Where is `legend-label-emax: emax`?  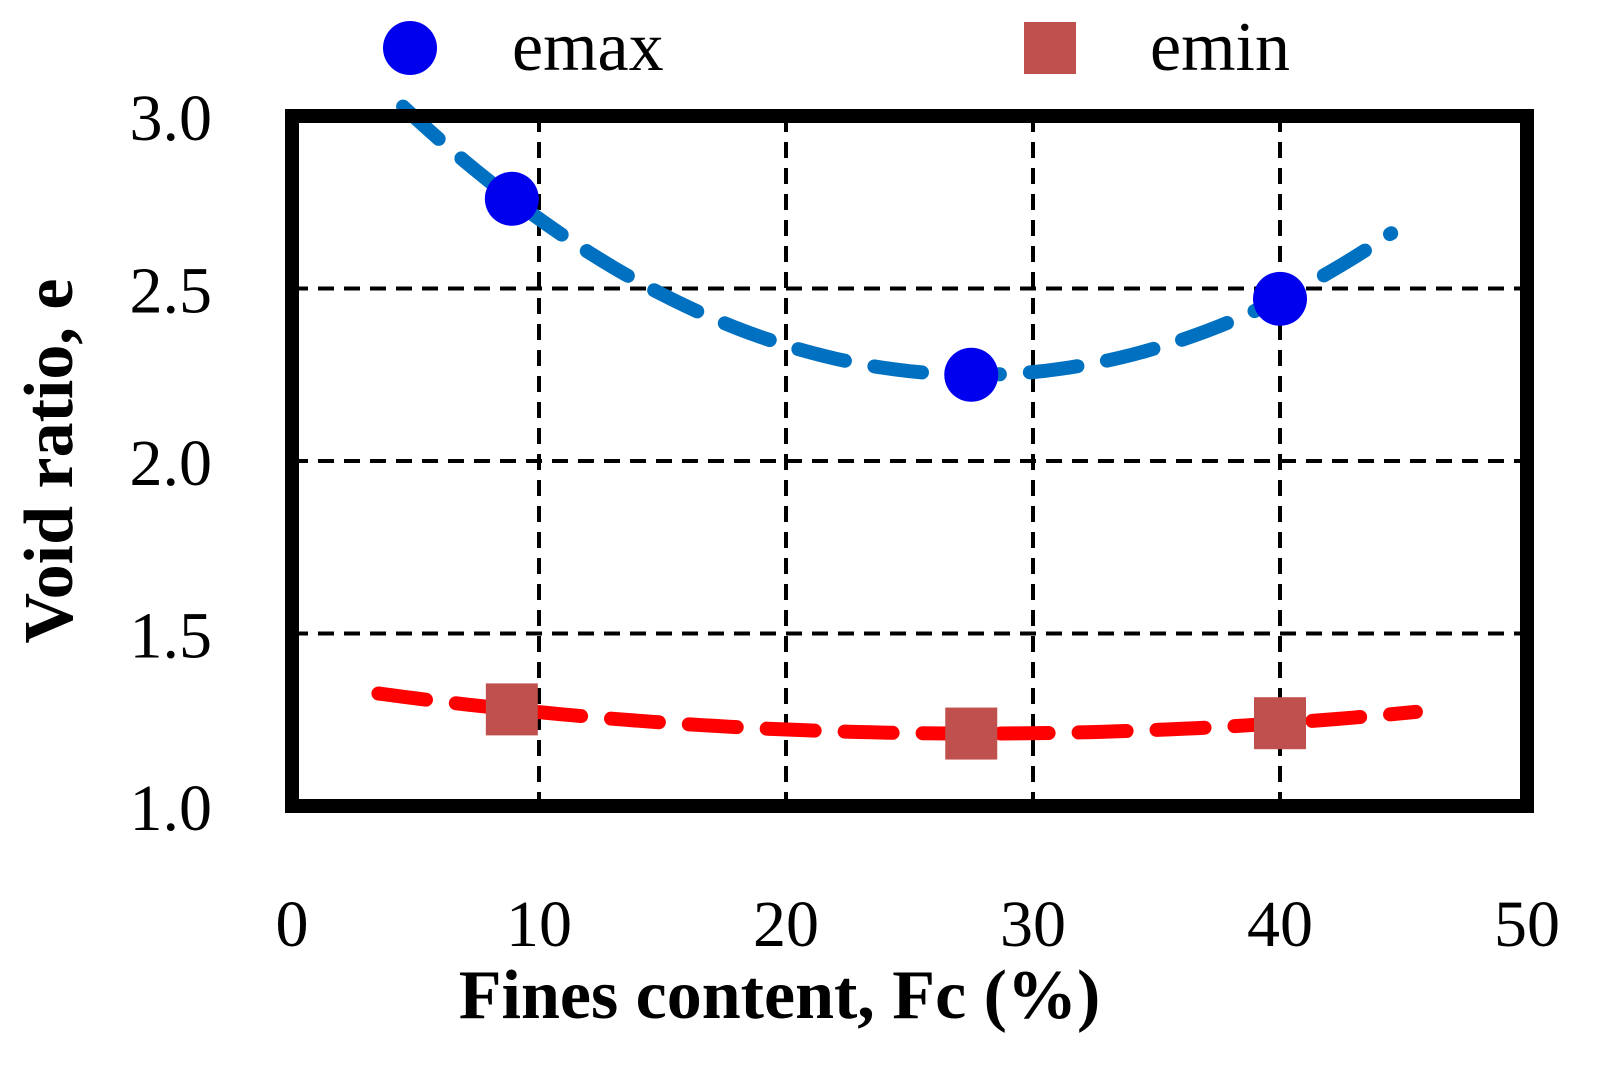
legend-label-emax: emax is located at coordinates (588, 47).